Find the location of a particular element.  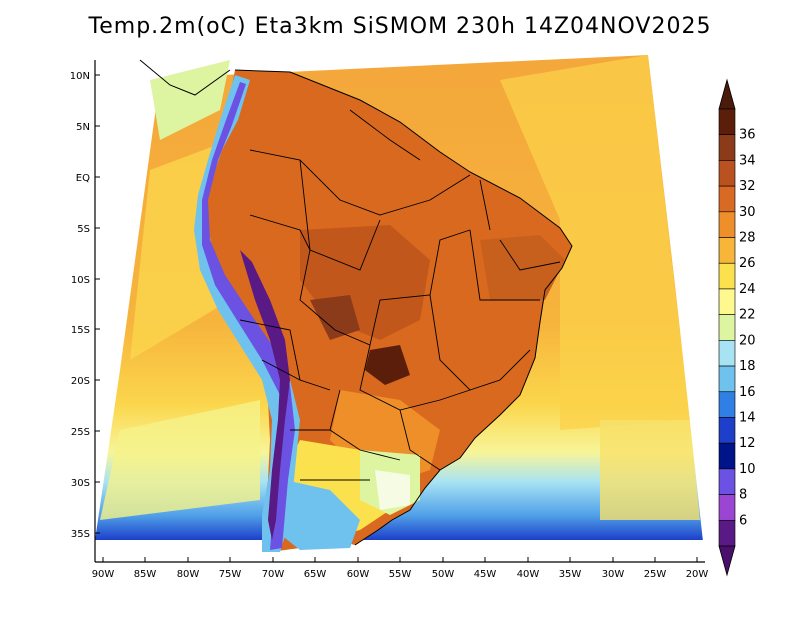

lat-label: 15S is located at coordinates (80, 330).